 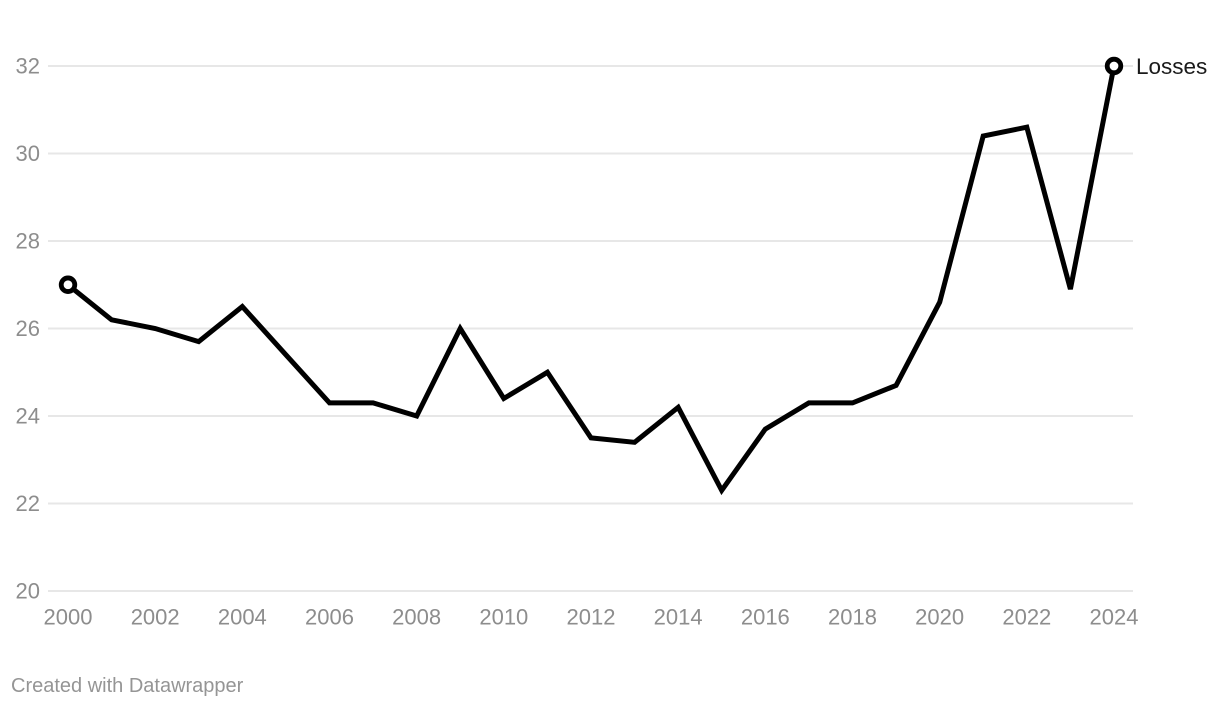 I want to click on y-tick: 30, so click(x=28, y=153).